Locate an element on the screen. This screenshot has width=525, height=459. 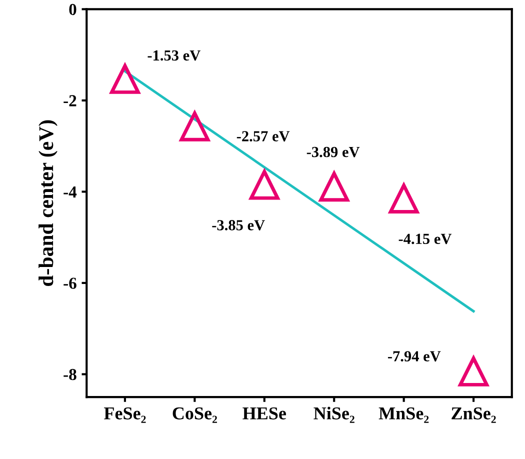
y-tick-label: 0 is located at coordinates (72, 10).